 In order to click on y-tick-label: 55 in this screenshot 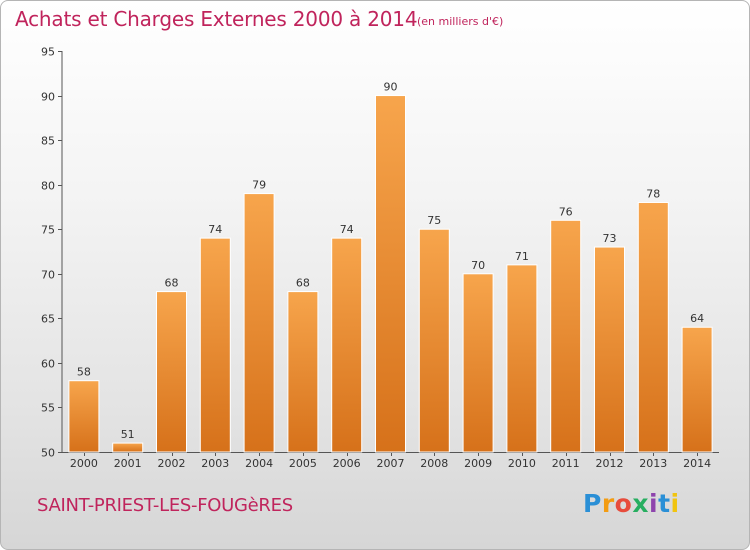, I will do `click(48, 408)`.